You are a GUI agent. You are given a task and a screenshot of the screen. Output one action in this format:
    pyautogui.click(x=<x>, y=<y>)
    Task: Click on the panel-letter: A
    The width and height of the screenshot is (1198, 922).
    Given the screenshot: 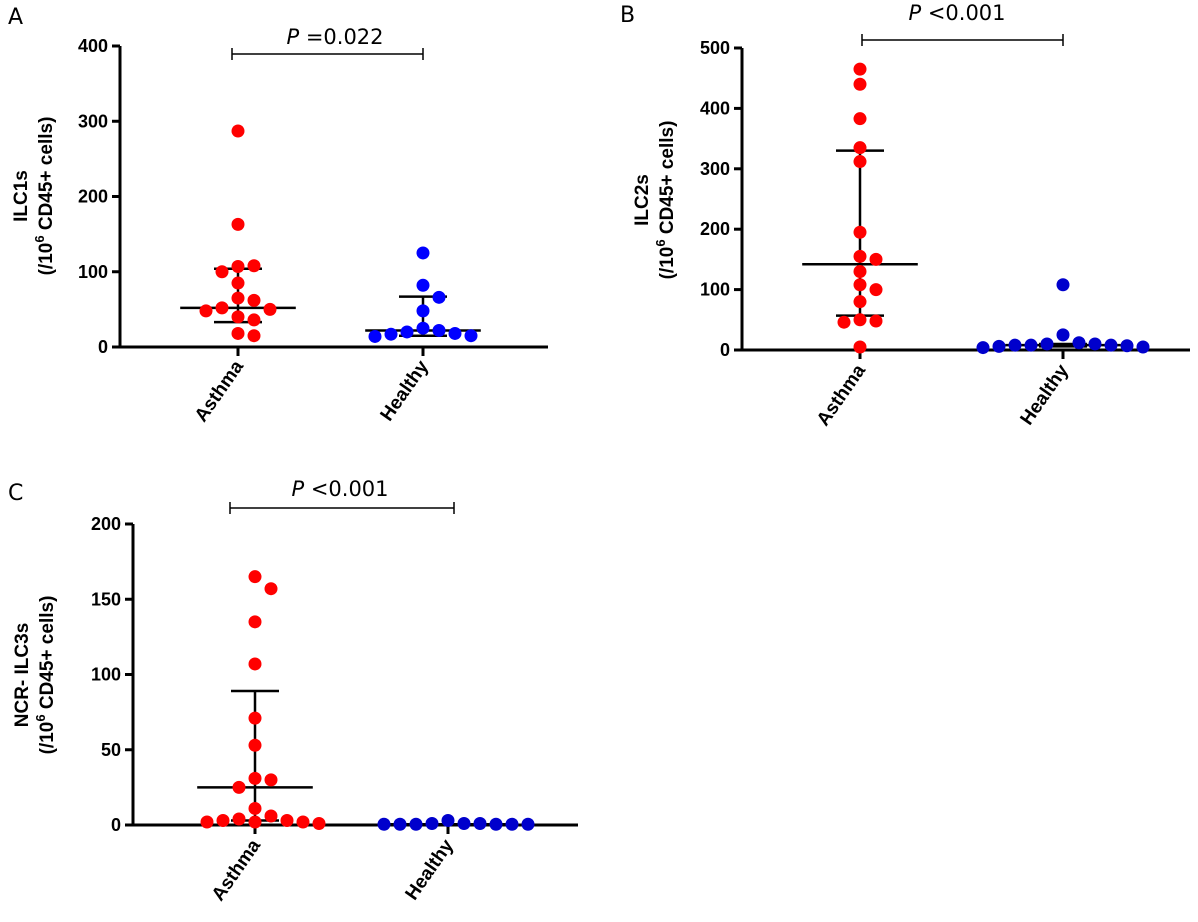 What is the action you would take?
    pyautogui.click(x=15, y=17)
    